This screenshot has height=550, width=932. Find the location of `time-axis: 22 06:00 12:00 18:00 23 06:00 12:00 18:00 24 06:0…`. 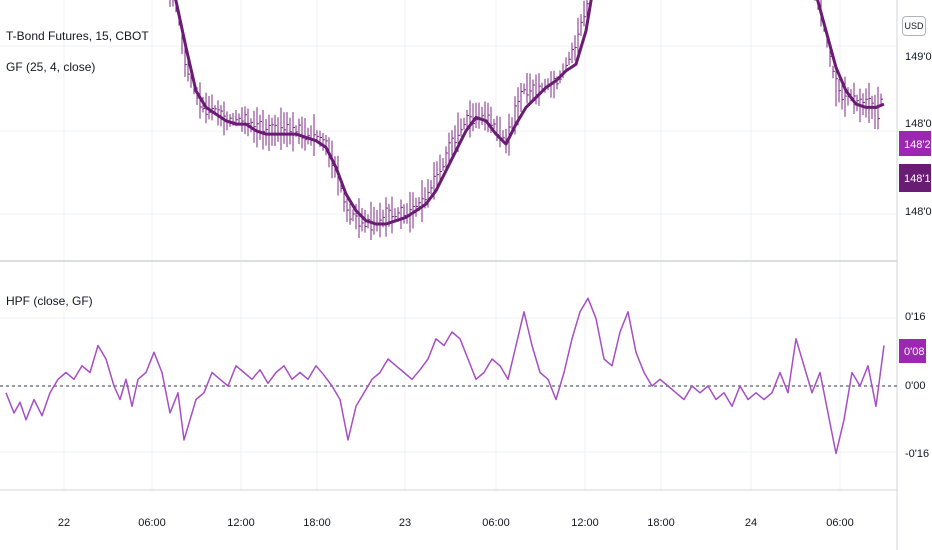

time-axis: 22 06:00 12:00 18:00 23 06:00 12:00 18:00 24 06:0… is located at coordinates (456, 523).